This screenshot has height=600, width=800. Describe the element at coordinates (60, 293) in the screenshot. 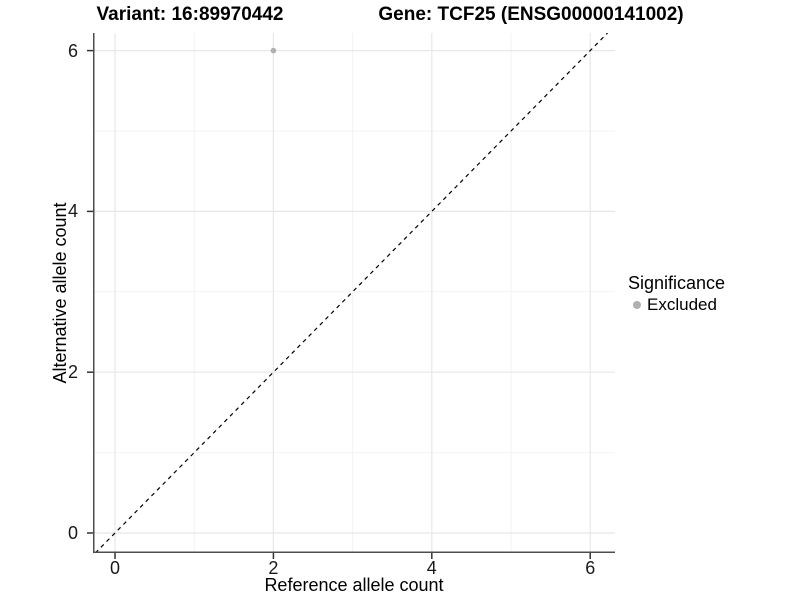

I see `y-axis-label: Alternative allele count` at that location.